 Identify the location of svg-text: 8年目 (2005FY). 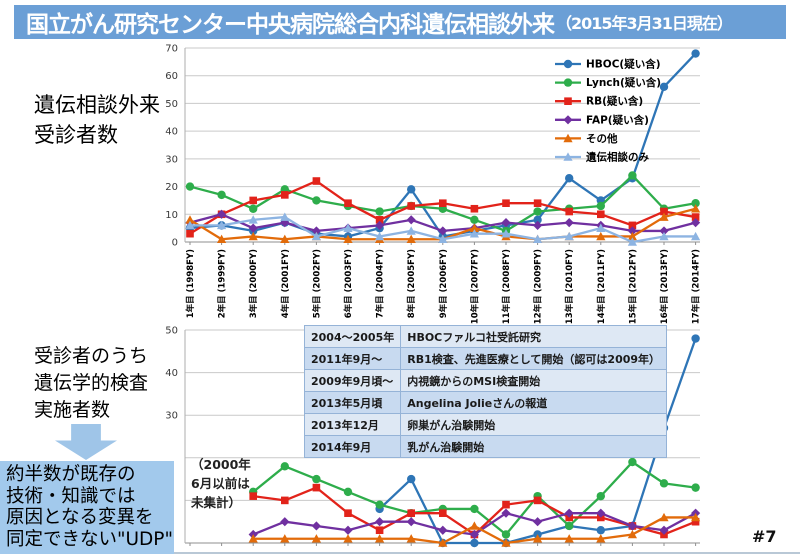
(411, 283).